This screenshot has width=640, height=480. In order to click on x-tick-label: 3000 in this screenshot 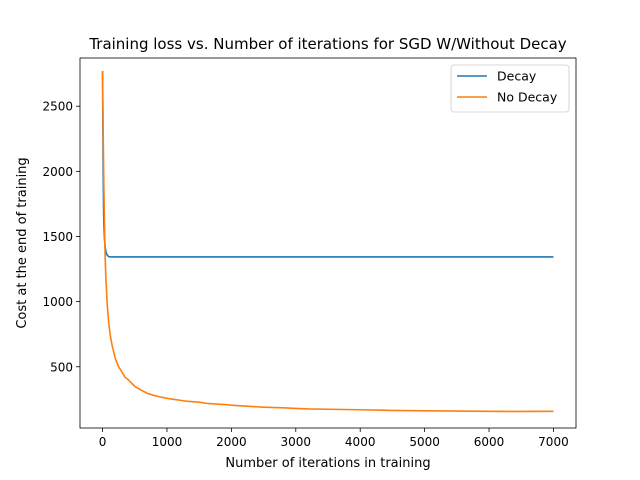, I will do `click(296, 442)`.